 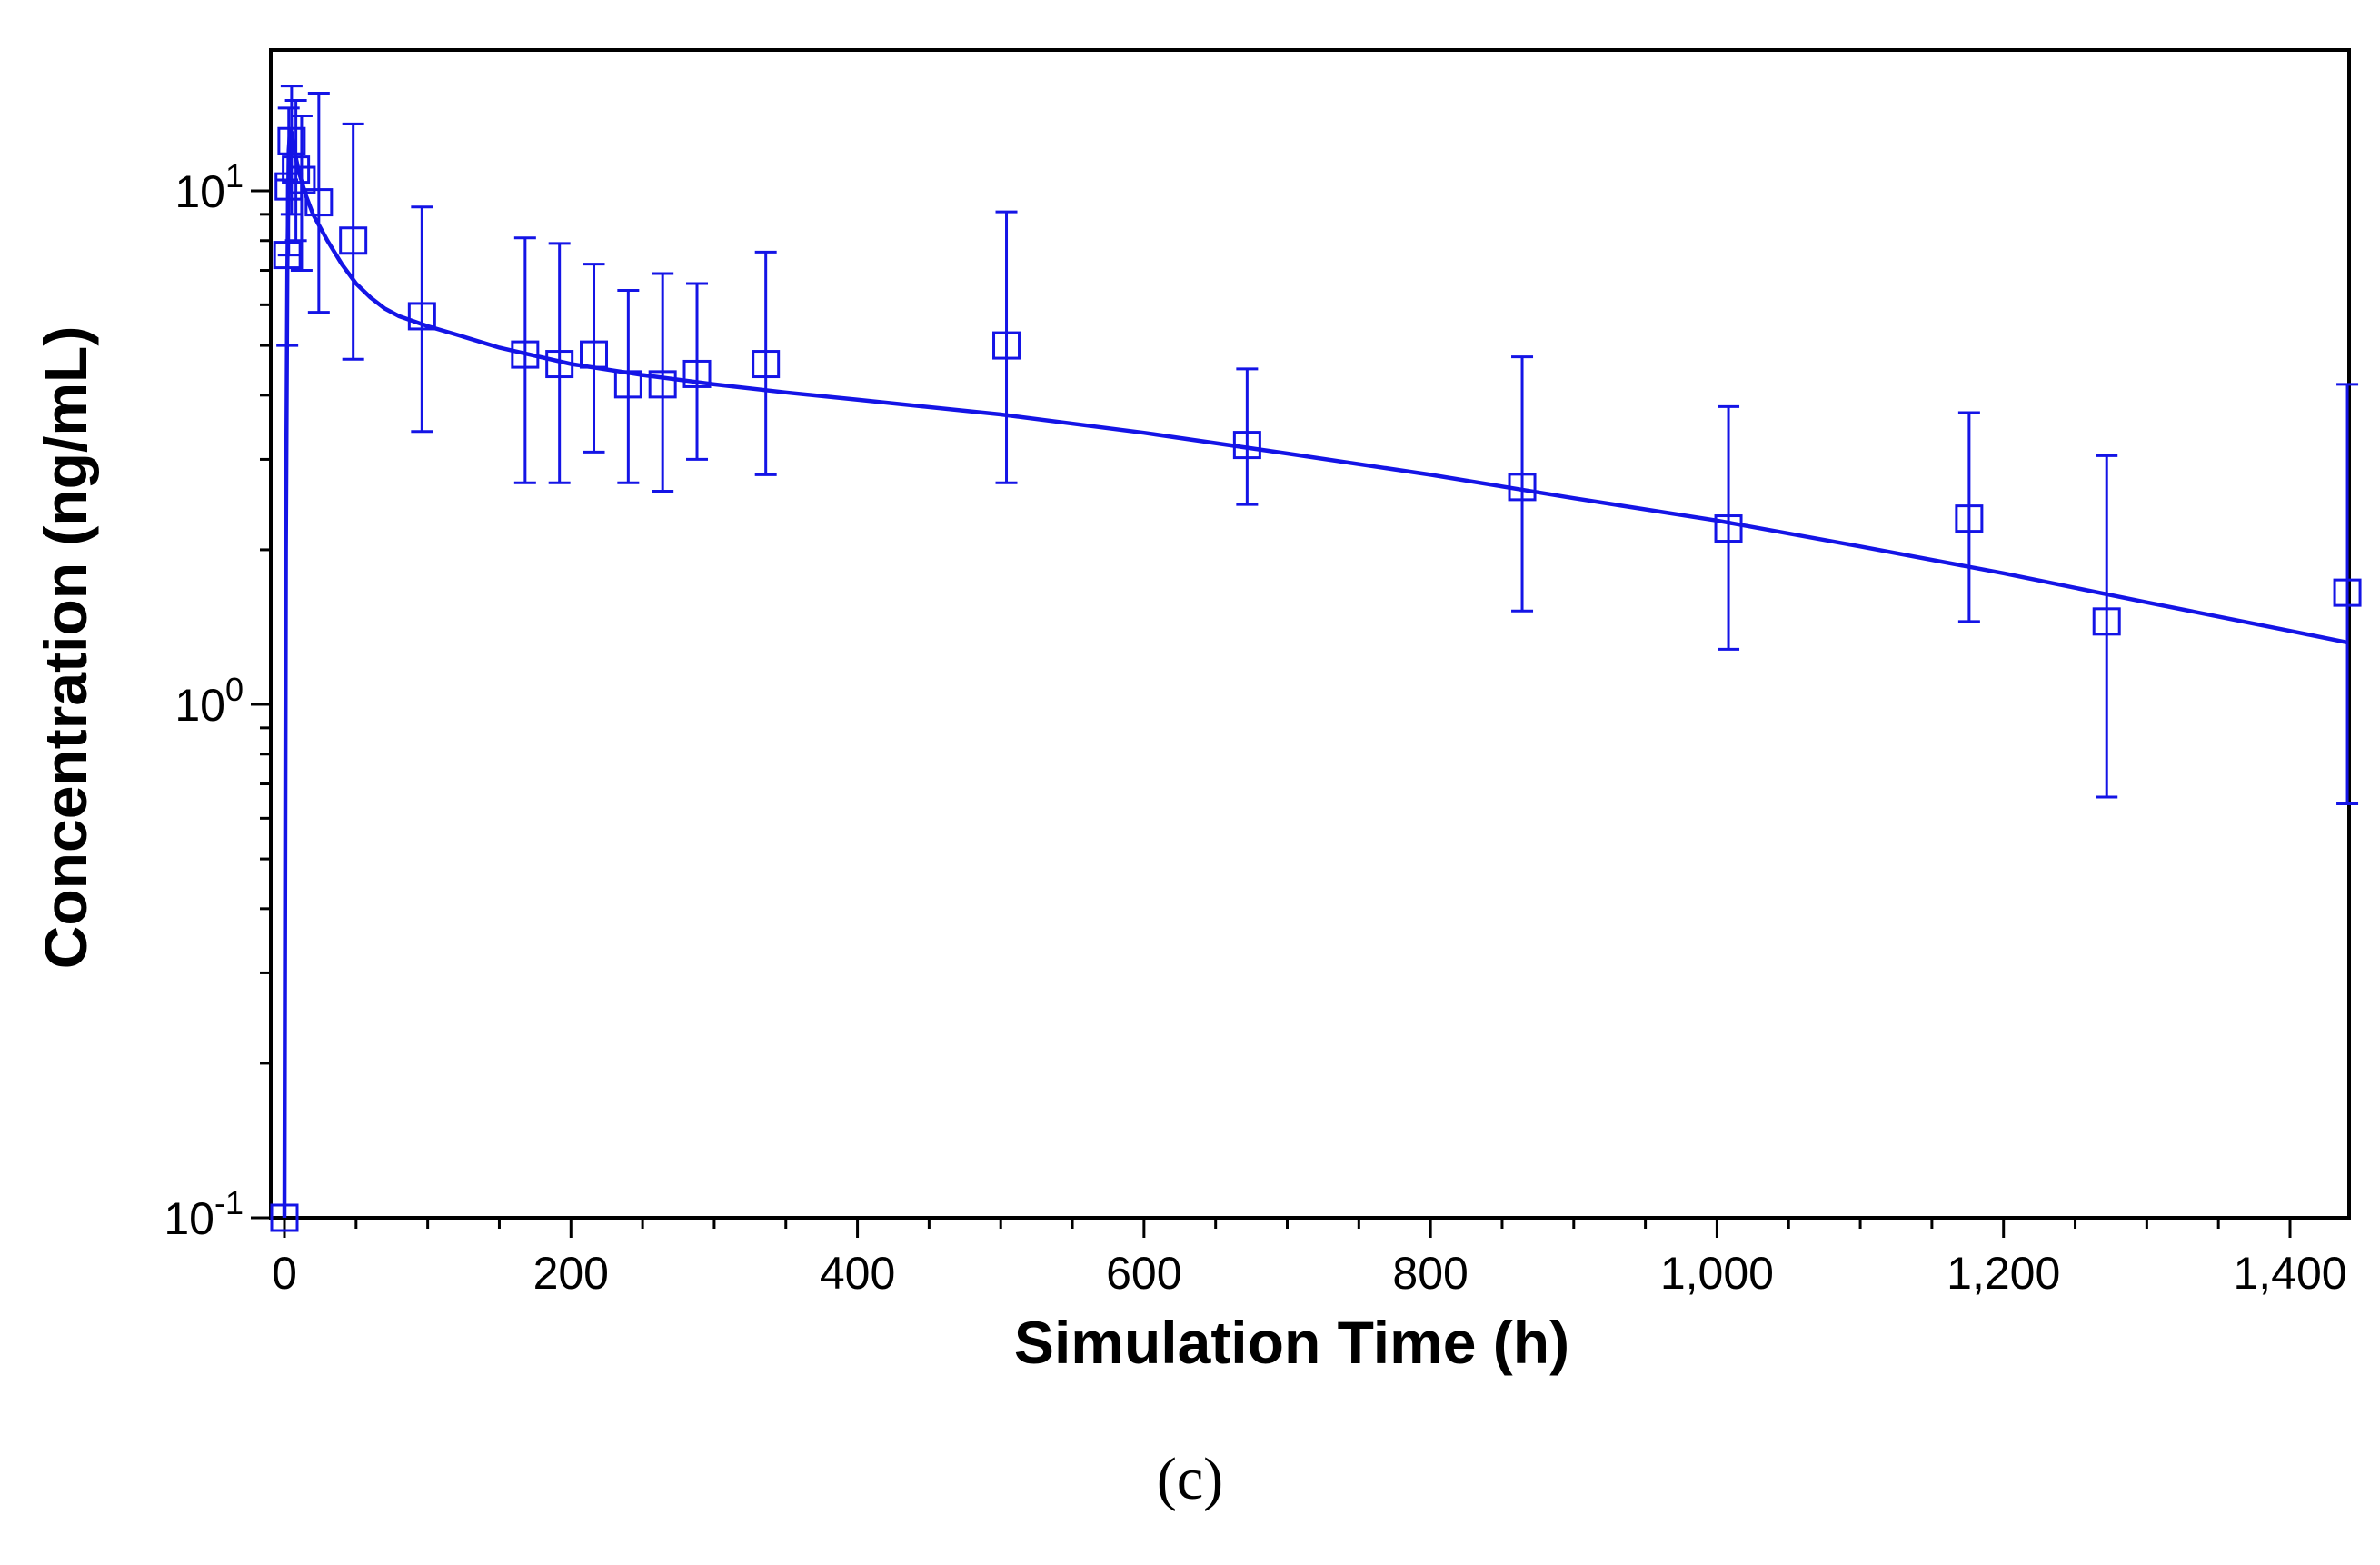 What do you see at coordinates (571, 1273) in the screenshot?
I see `x-tick-label: 200` at bounding box center [571, 1273].